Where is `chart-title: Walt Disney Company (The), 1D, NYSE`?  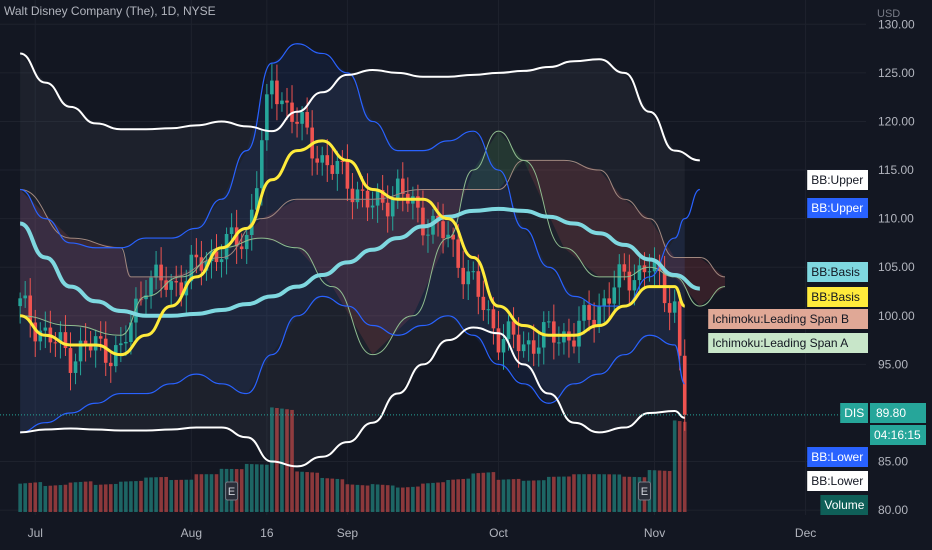
chart-title: Walt Disney Company (The), 1D, NYSE is located at coordinates (110, 11).